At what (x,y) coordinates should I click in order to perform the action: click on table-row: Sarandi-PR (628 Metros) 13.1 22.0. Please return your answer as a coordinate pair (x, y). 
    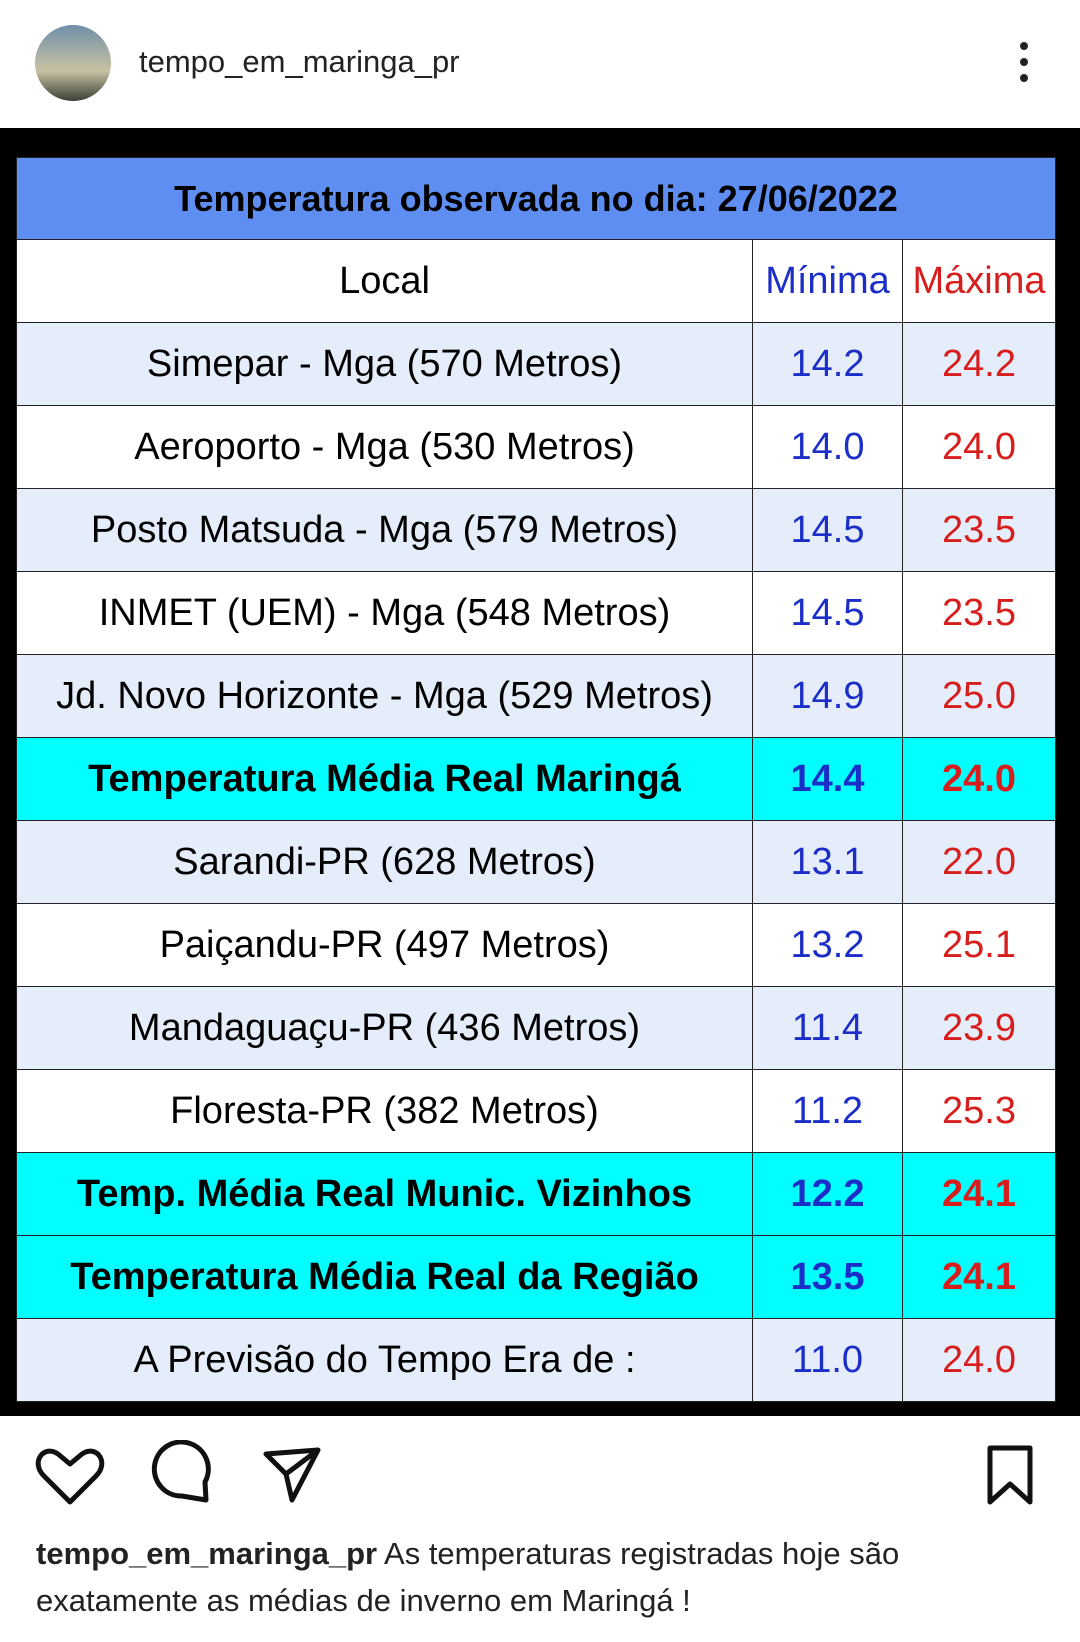
    Looking at the image, I should click on (536, 862).